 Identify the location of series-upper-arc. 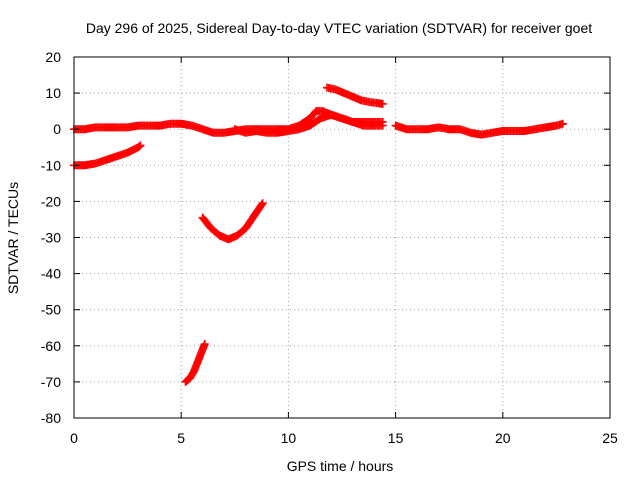
(354, 95).